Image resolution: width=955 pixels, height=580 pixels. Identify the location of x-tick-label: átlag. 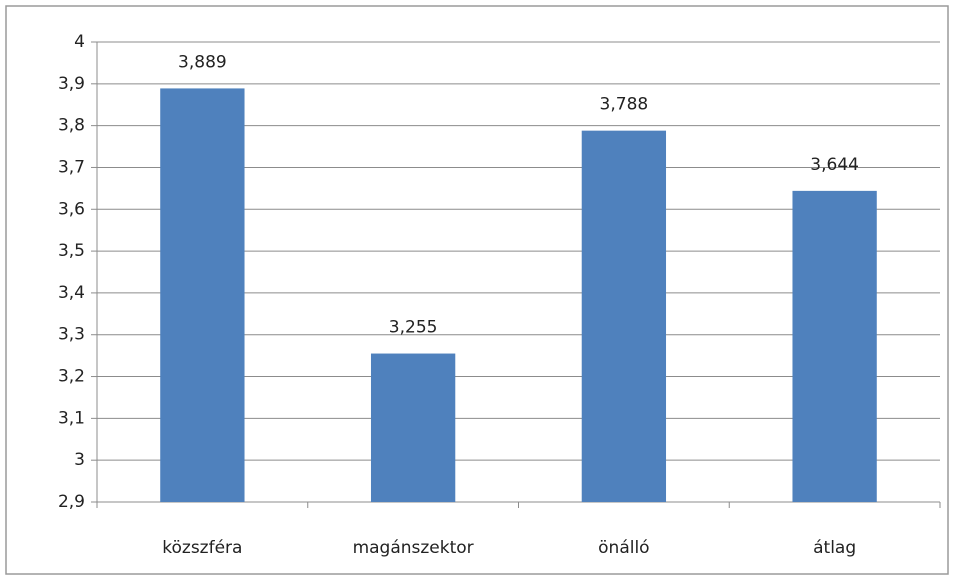
(834, 548).